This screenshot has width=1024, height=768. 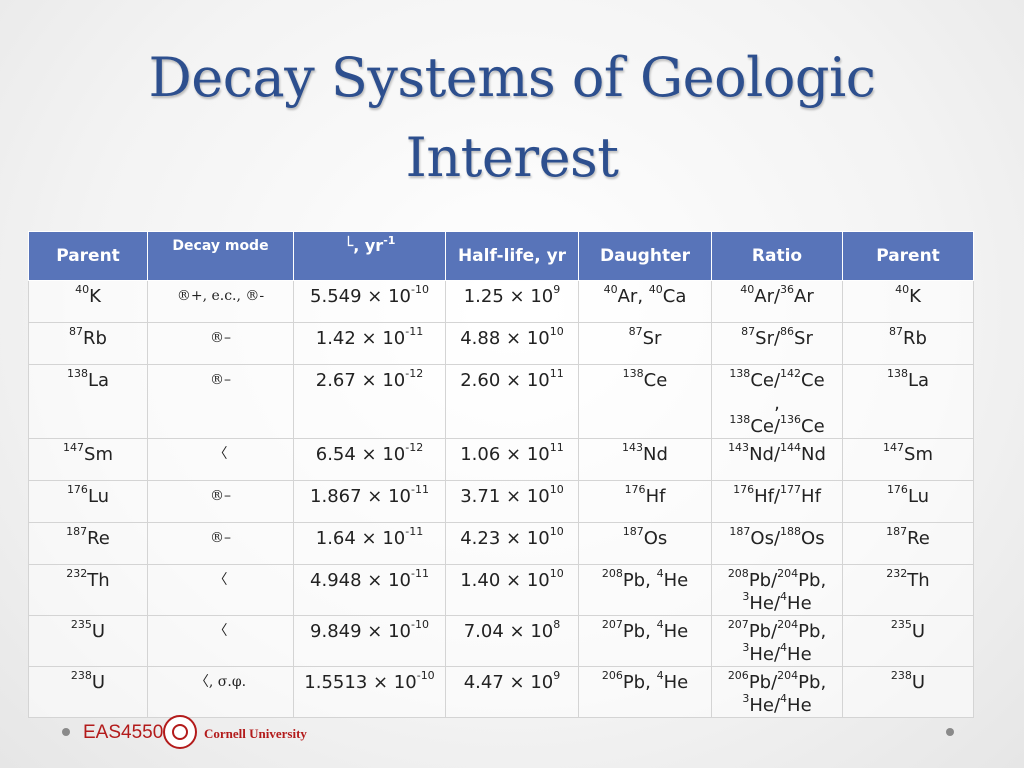 I want to click on parent-isotope-sup: 235, so click(x=81, y=624).